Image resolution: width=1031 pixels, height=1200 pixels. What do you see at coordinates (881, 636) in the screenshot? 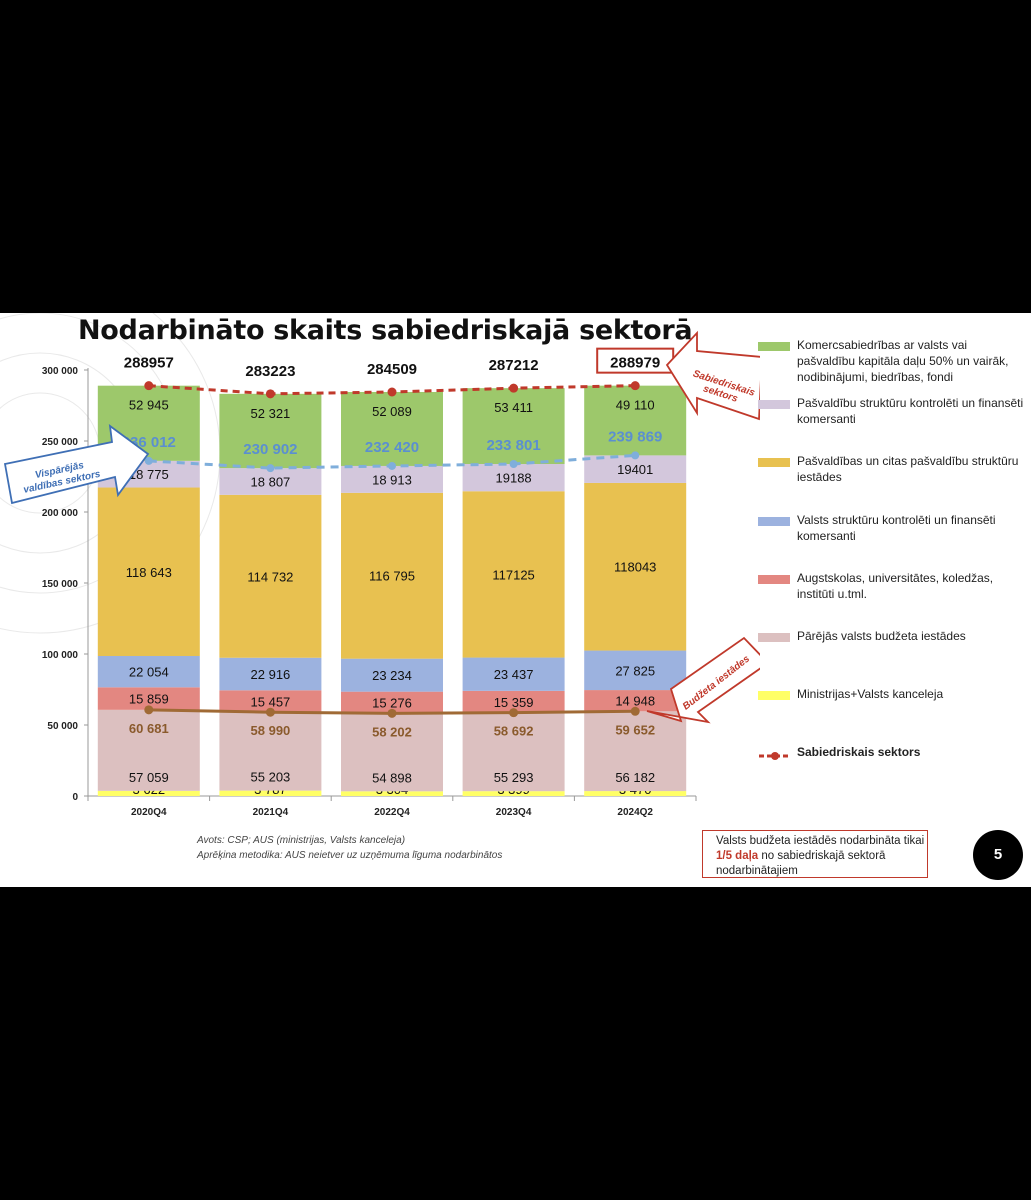
I see `legend-label: Pārējās valsts budžeta iestādes` at bounding box center [881, 636].